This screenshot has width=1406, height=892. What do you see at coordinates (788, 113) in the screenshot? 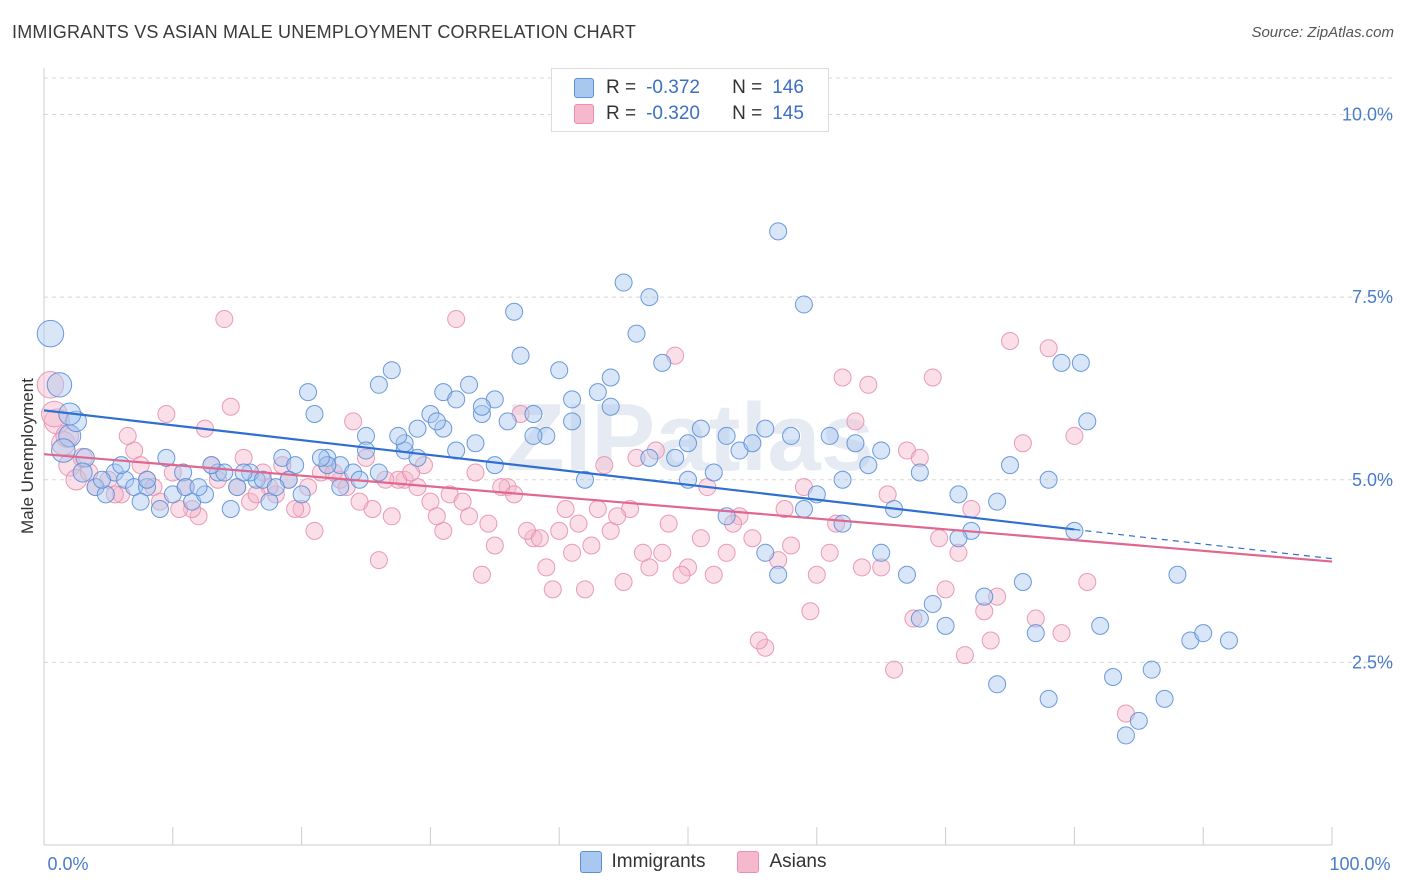
I see `legend-n-value: 145` at bounding box center [788, 113].